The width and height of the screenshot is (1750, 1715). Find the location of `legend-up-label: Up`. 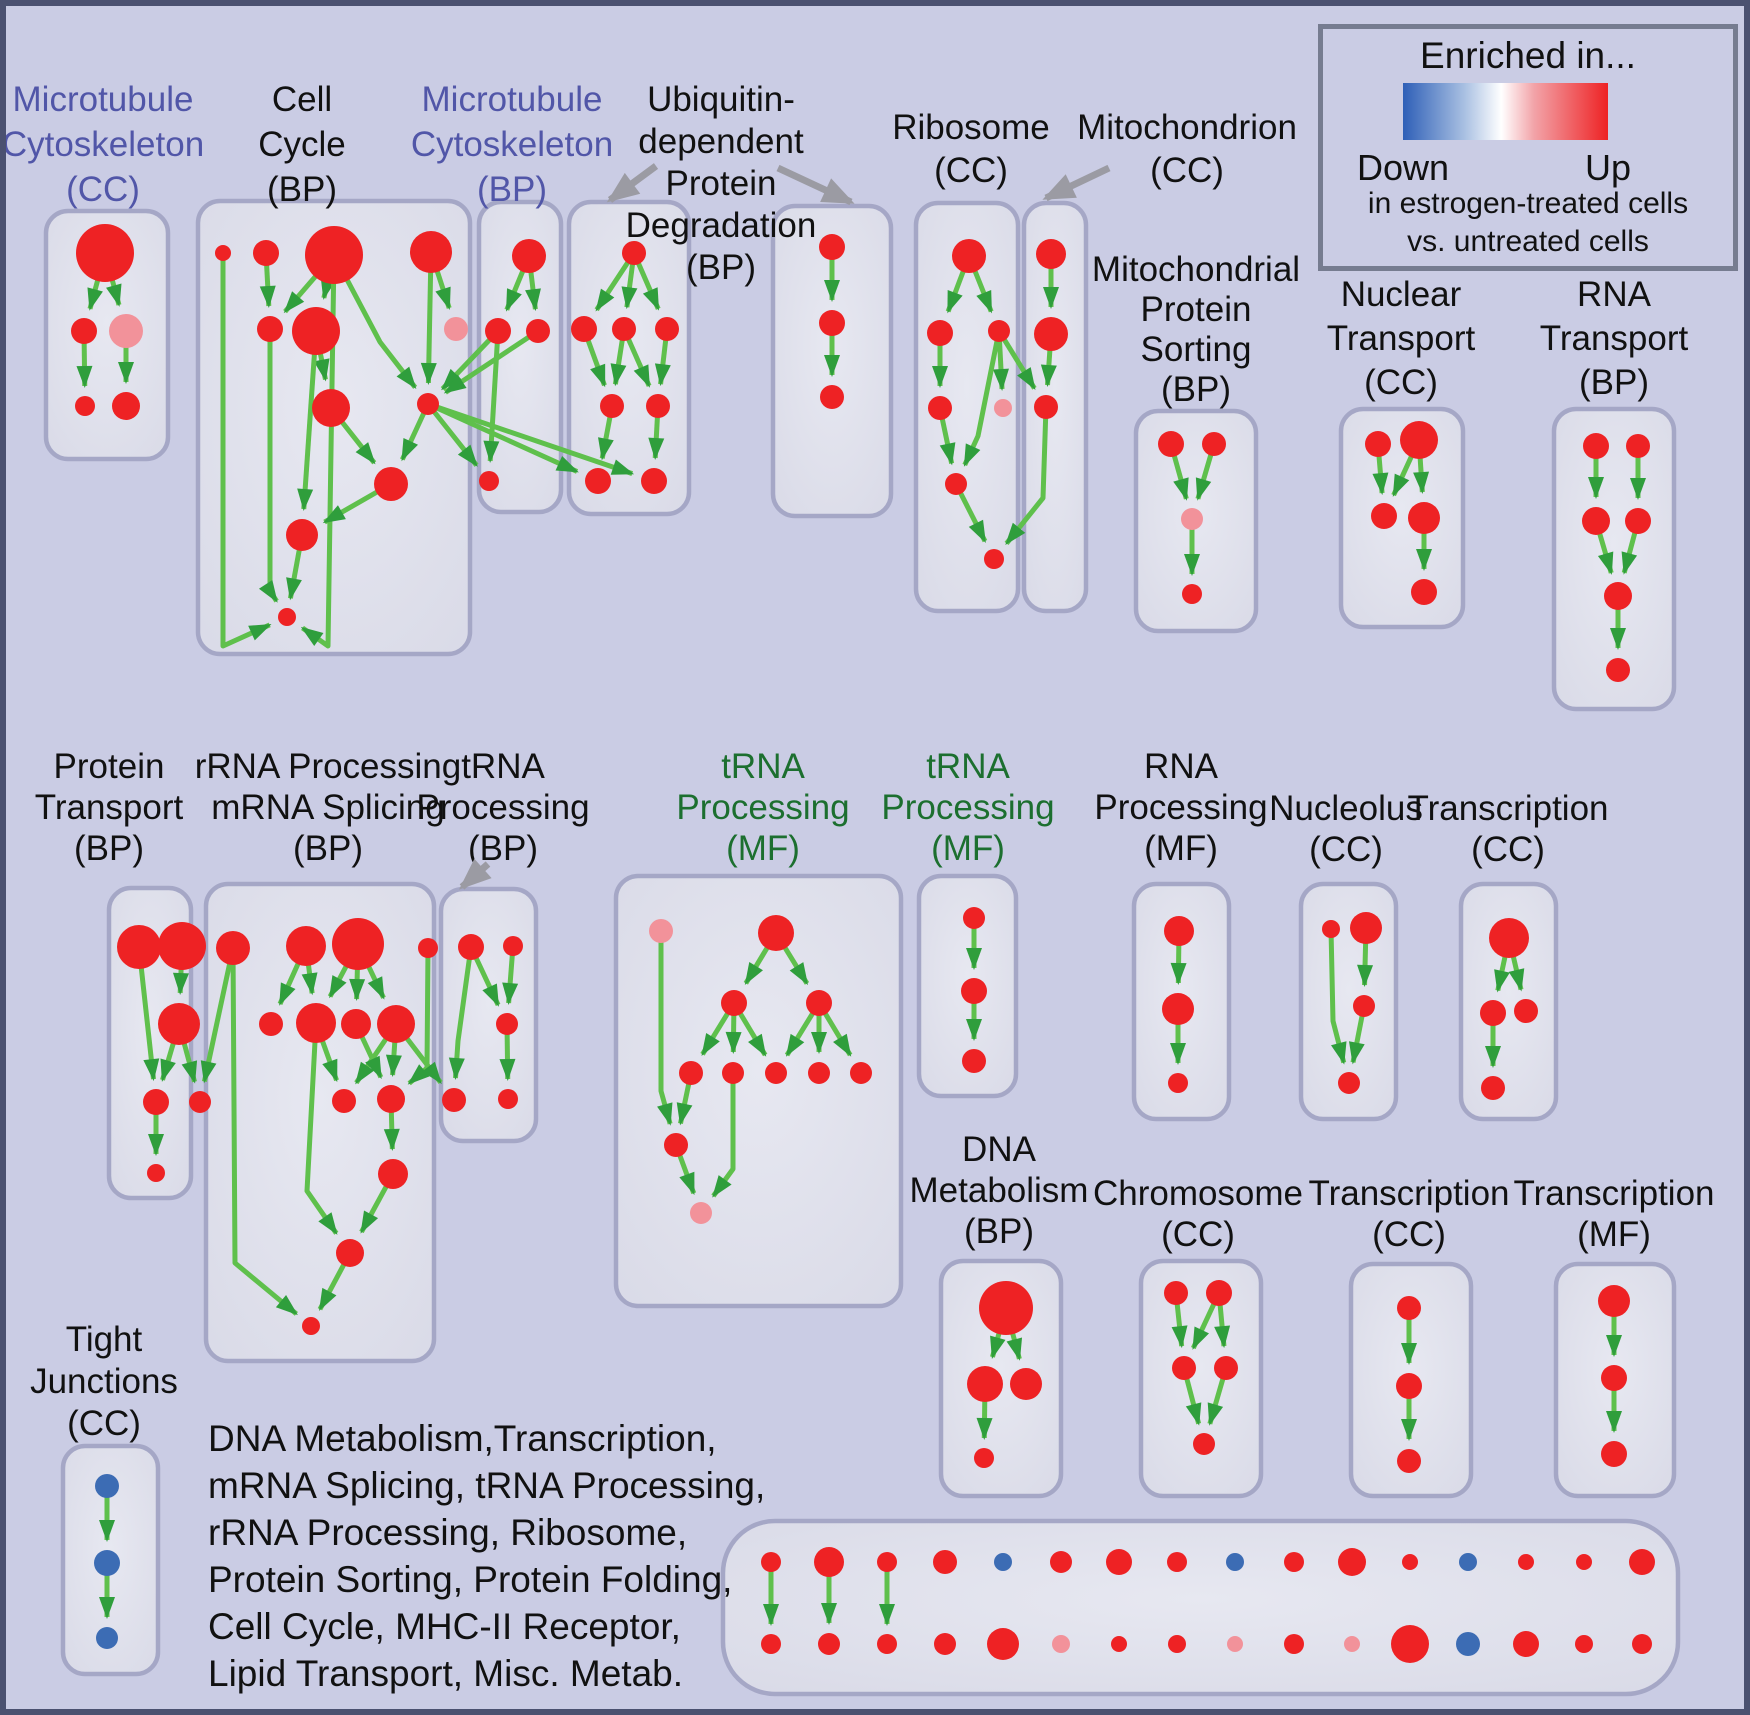

legend-up-label: Up is located at coordinates (1608, 167).